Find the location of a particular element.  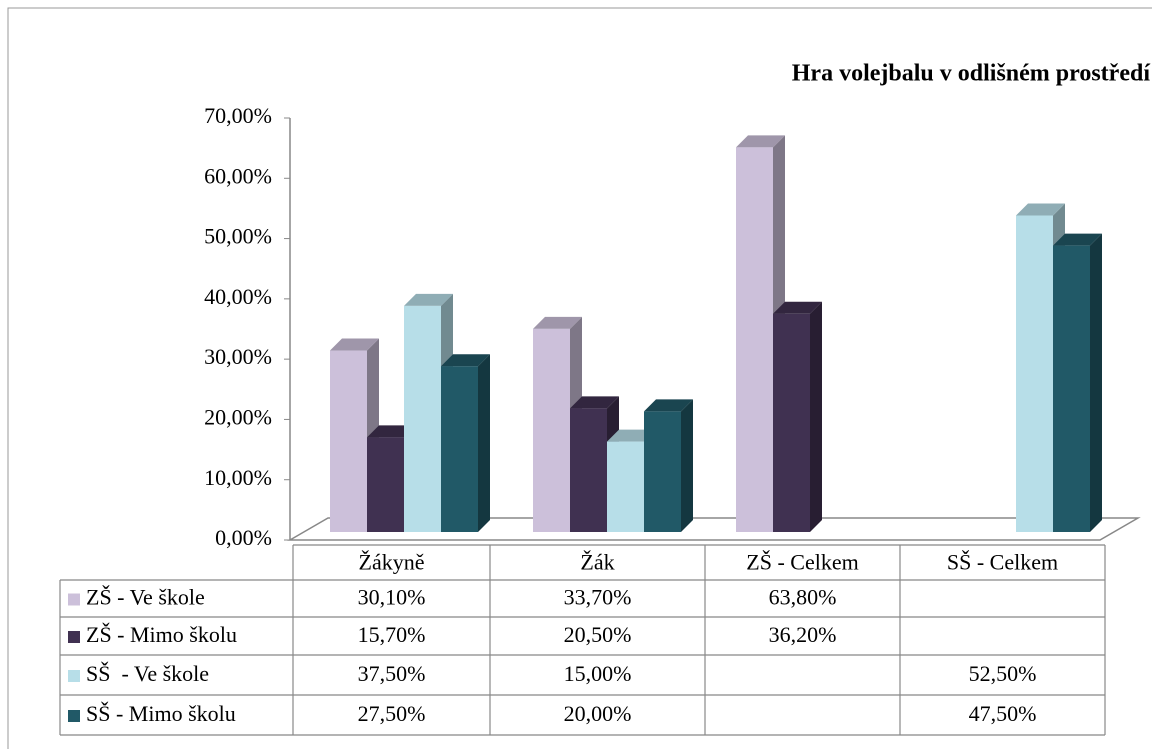

data-label: 20,50% is located at coordinates (598, 634).